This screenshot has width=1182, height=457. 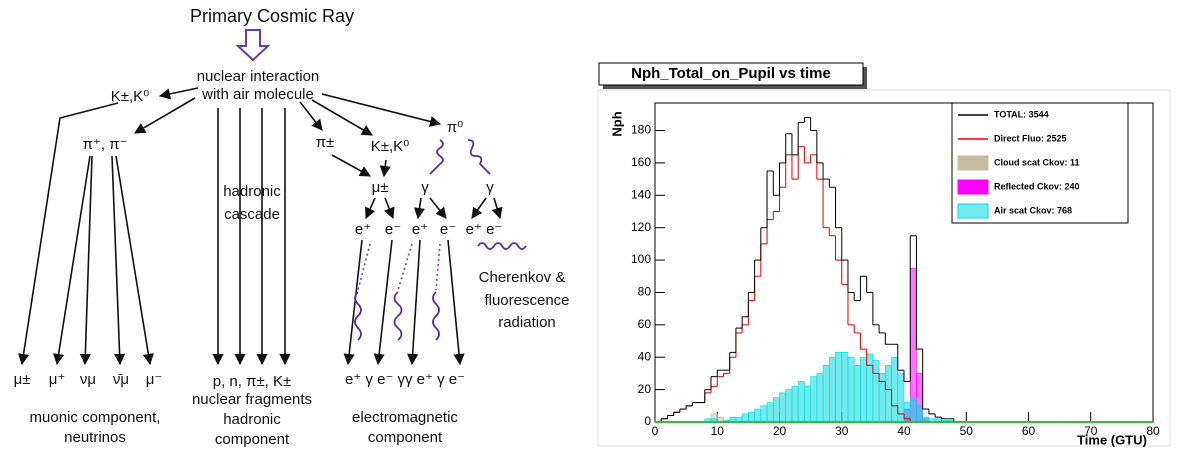 I want to click on photon-waves, so click(x=440, y=240).